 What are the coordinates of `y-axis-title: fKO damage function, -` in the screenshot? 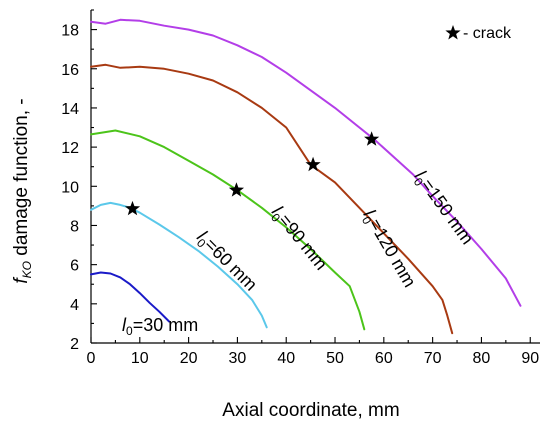 It's located at (22, 190).